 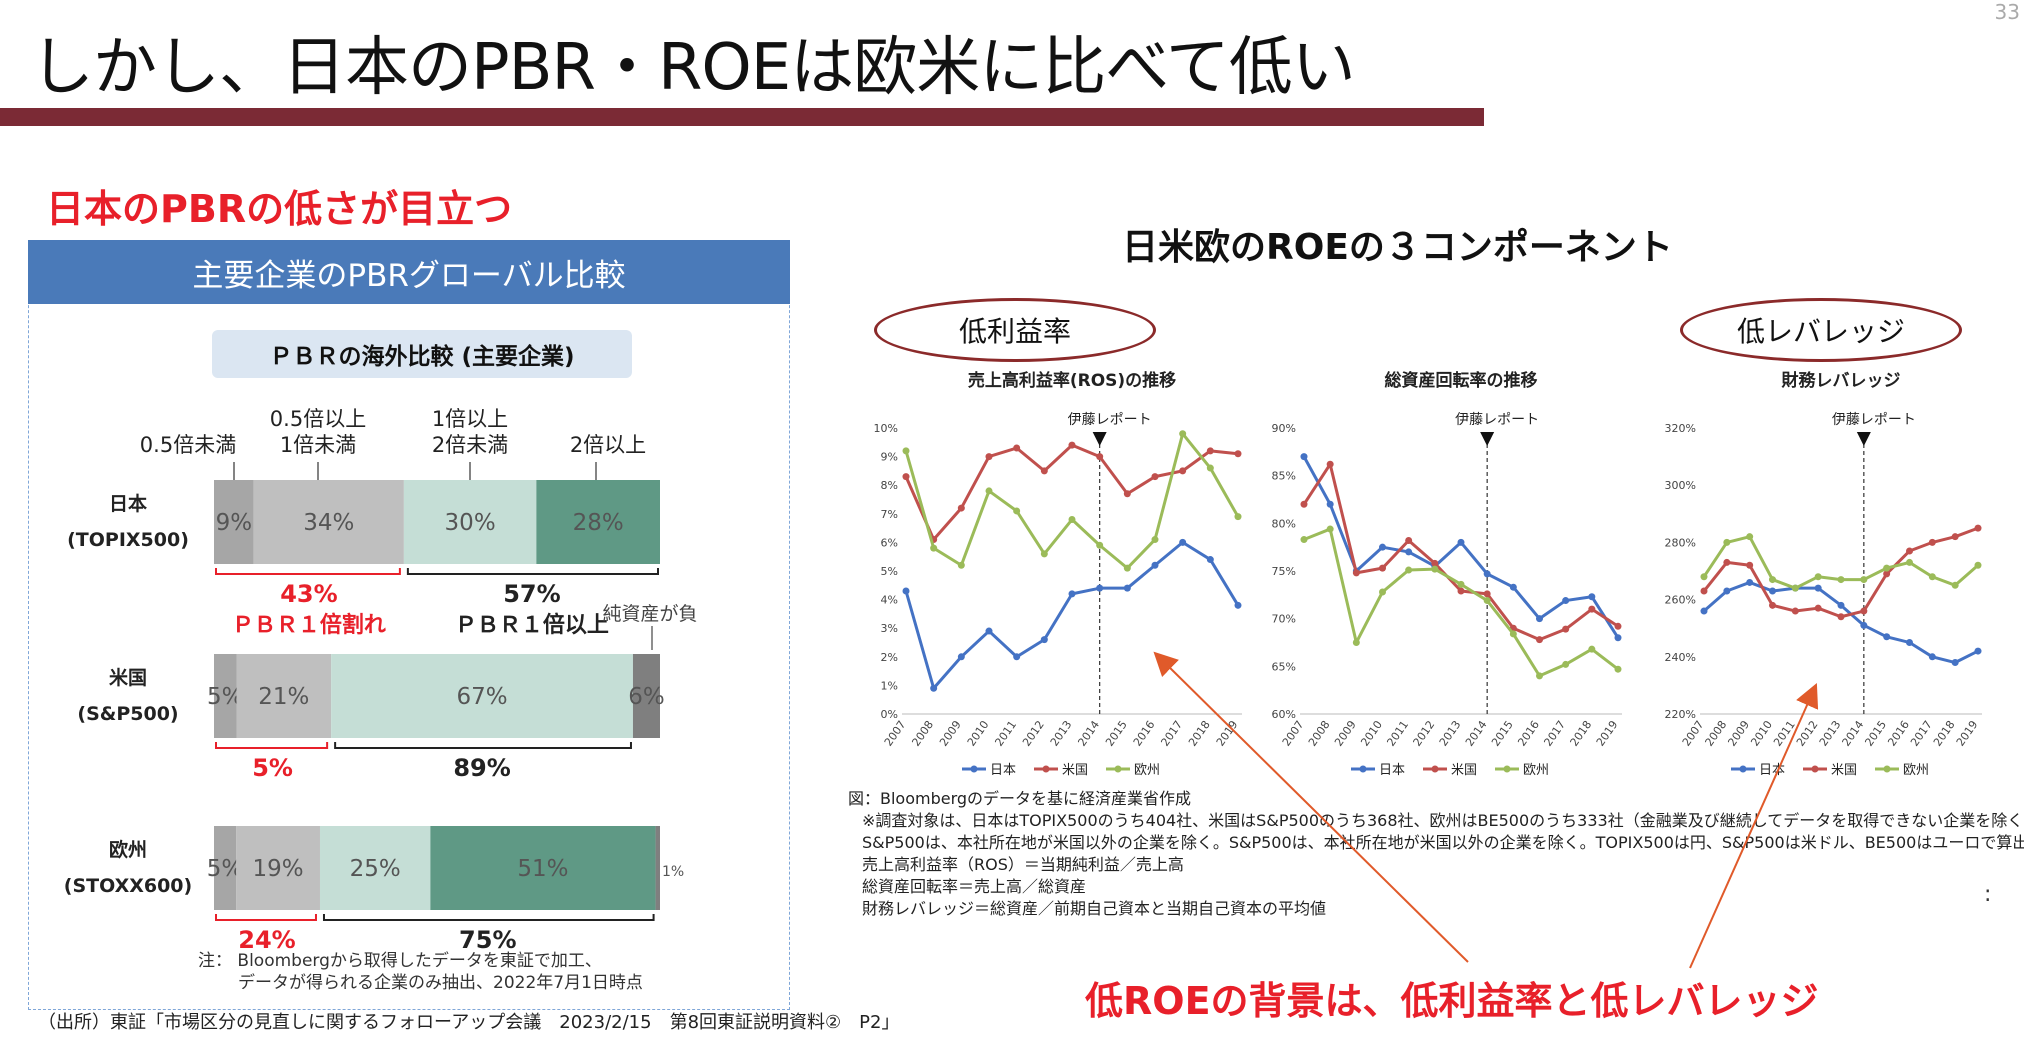 What do you see at coordinates (889, 628) in the screenshot?
I see `roe-y-tick-label: 3%` at bounding box center [889, 628].